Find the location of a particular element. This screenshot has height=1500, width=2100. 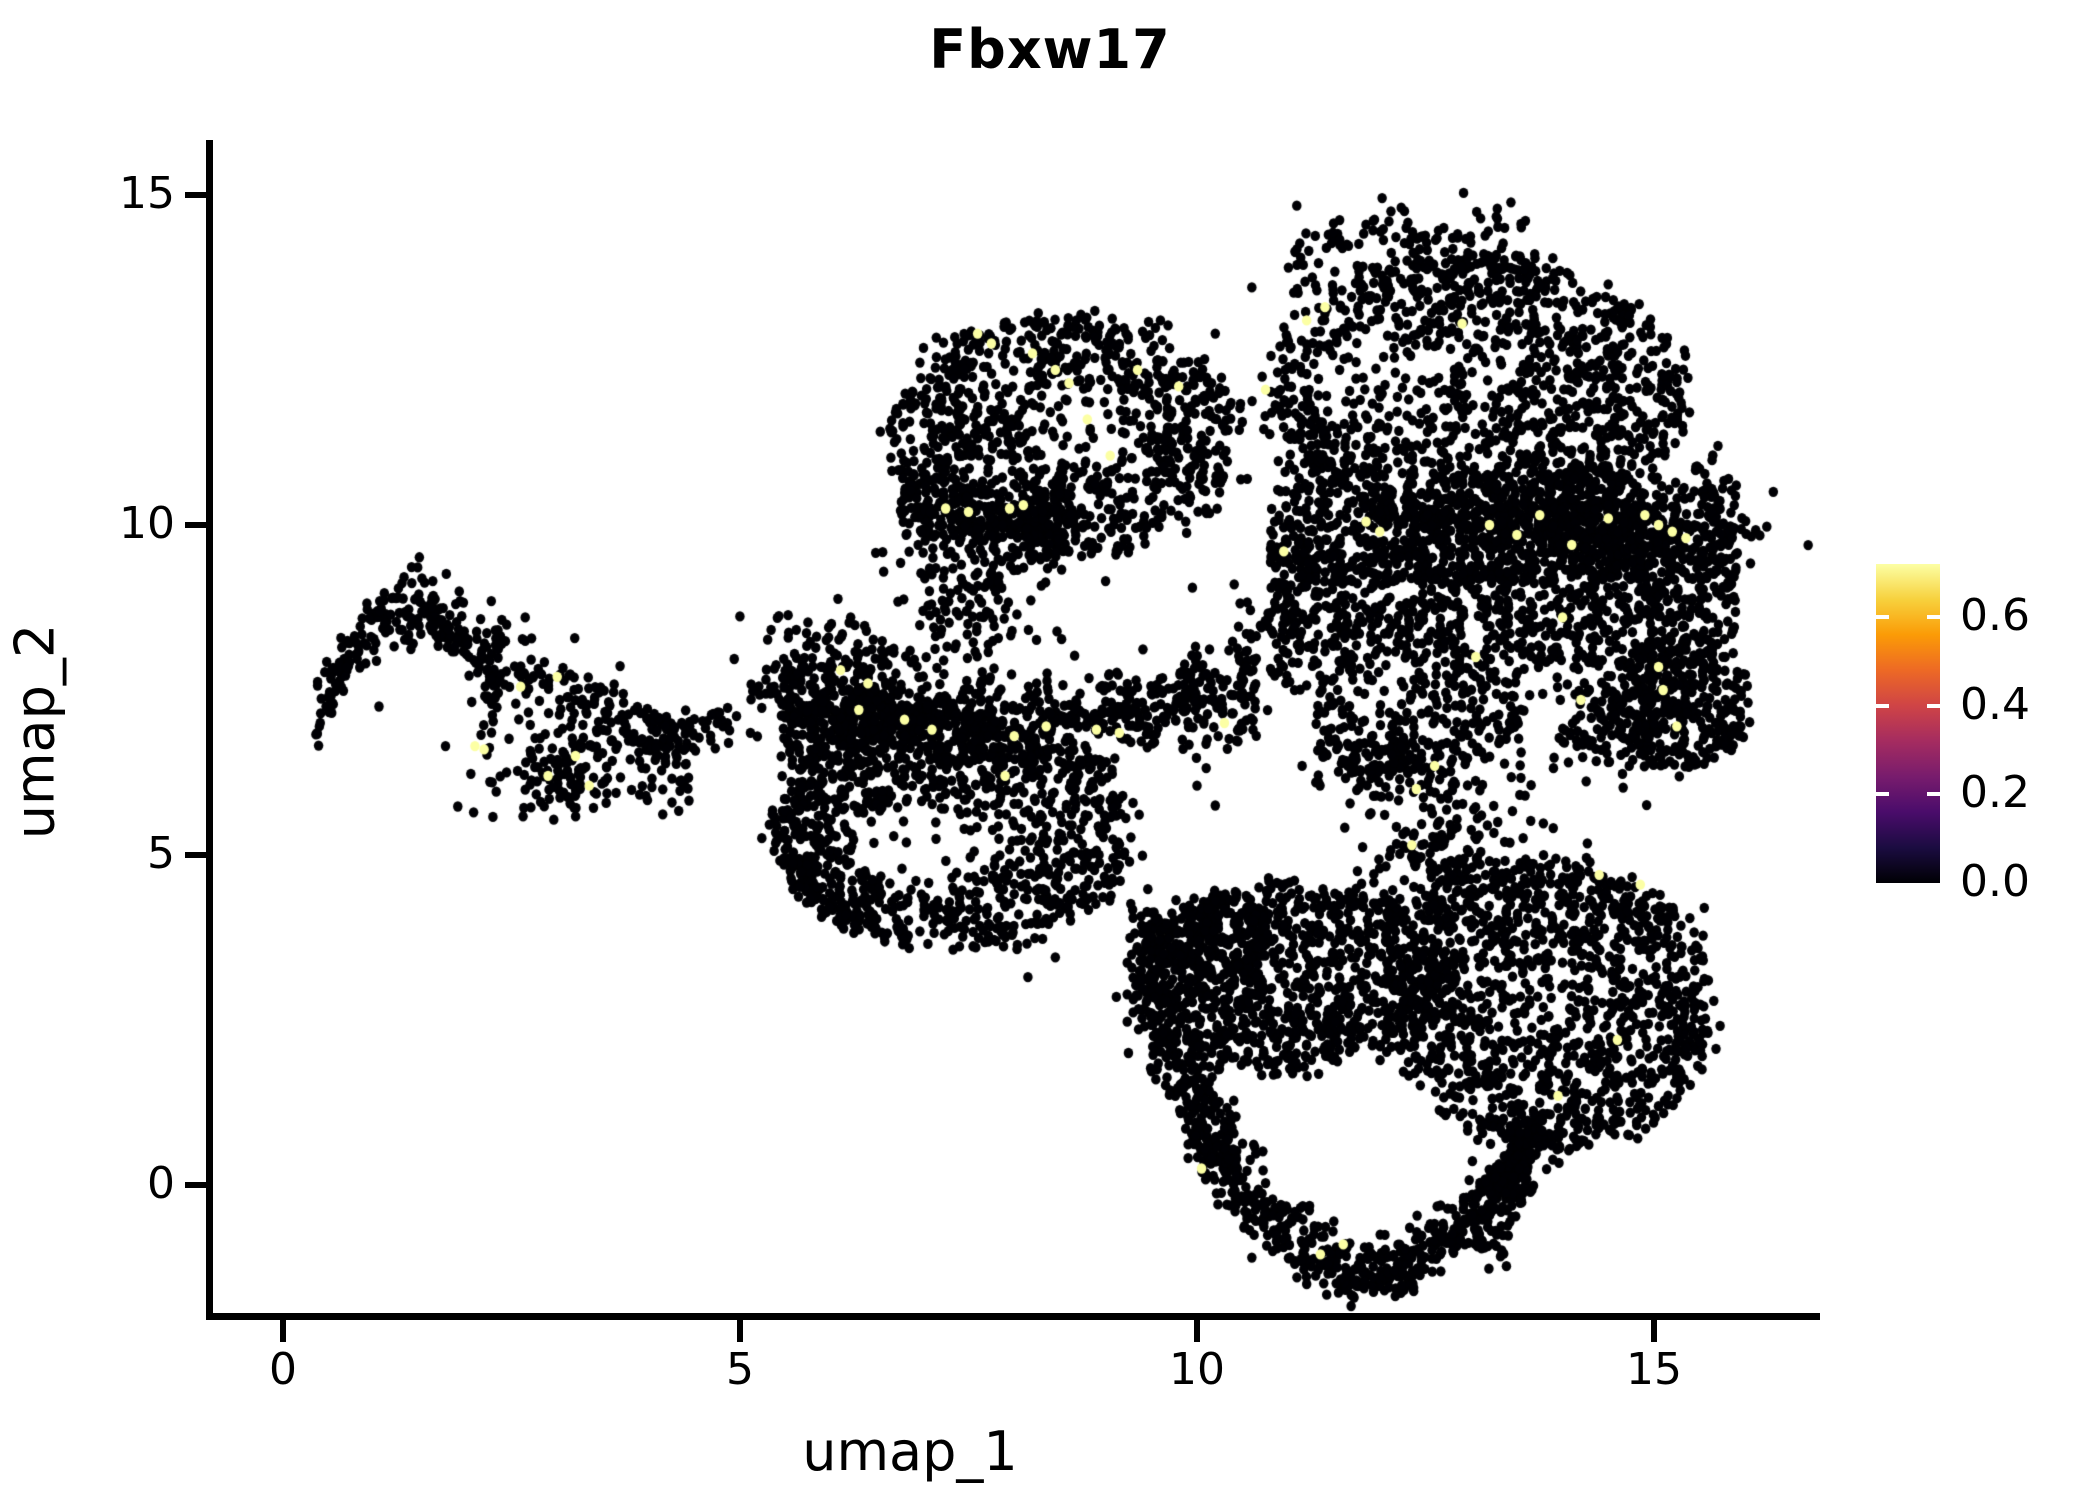

colorbar-tick-label: 0.0 is located at coordinates (1995, 881).